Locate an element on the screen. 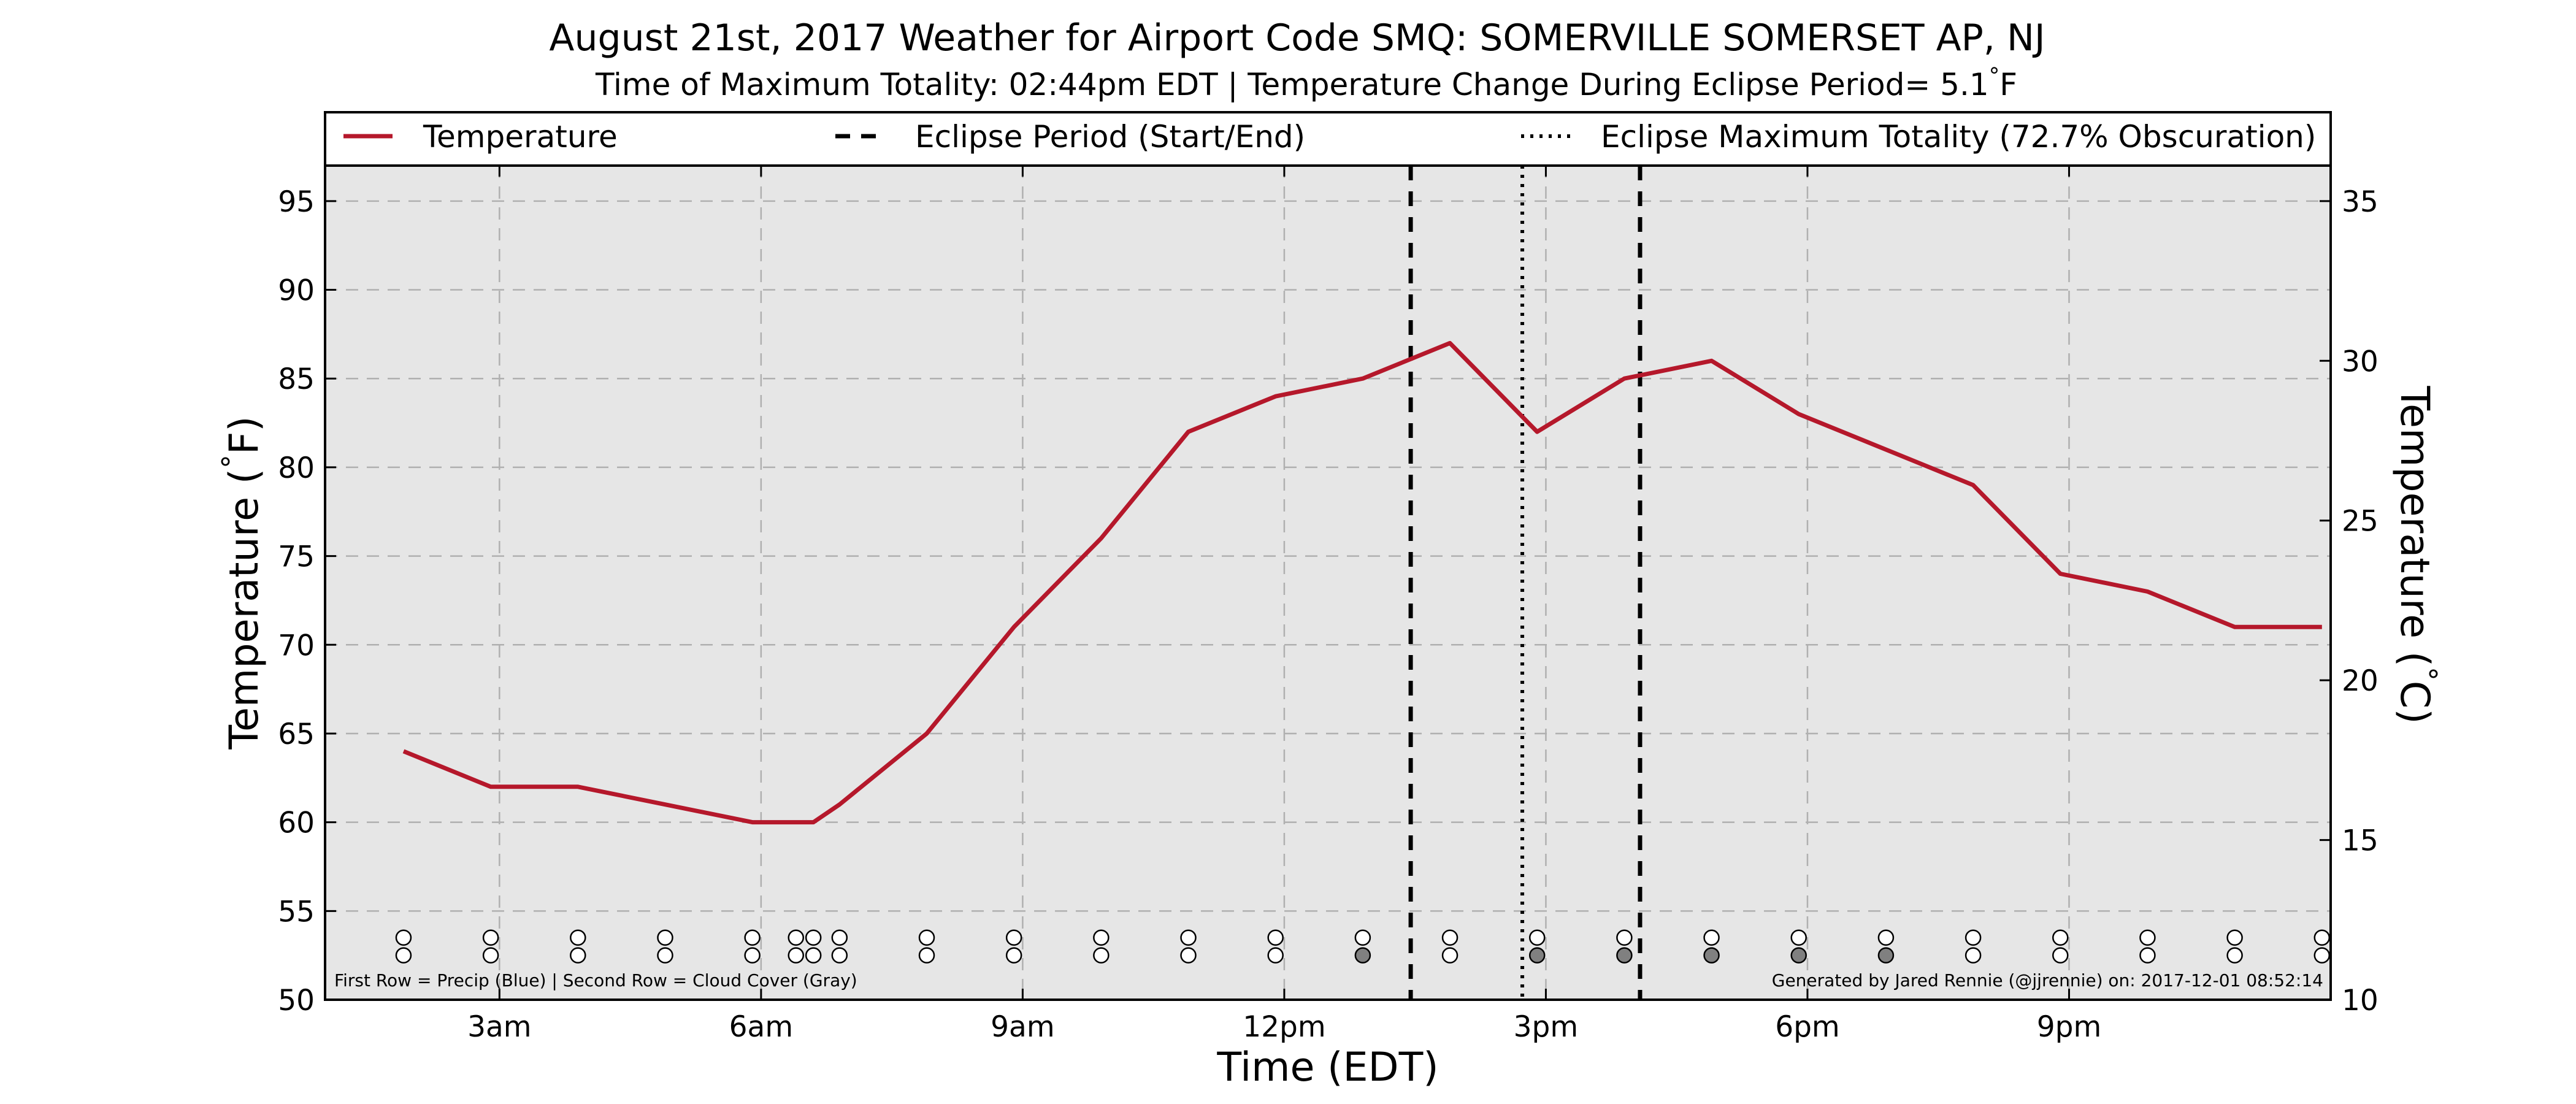  x-tick-label: 6pm is located at coordinates (1807, 1027).